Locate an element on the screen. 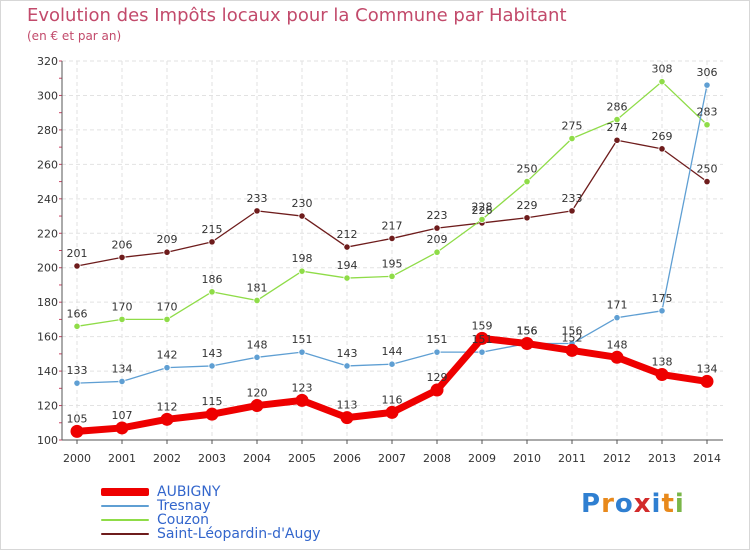  y-tick-label: 200 is located at coordinates (47, 268).